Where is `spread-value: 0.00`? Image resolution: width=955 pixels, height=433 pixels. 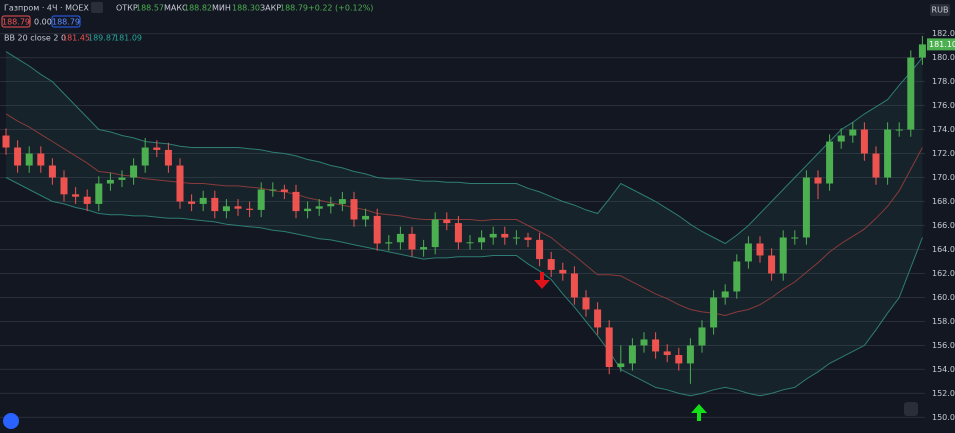
spread-value: 0.00 is located at coordinates (43, 22).